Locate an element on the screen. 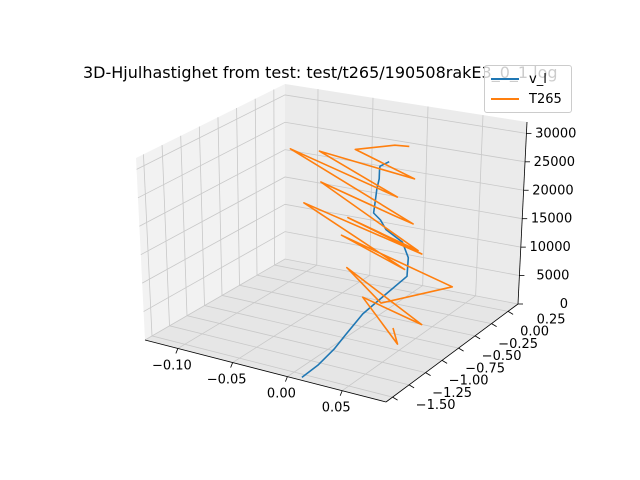  y-tick-label: 0.25 is located at coordinates (551, 319).